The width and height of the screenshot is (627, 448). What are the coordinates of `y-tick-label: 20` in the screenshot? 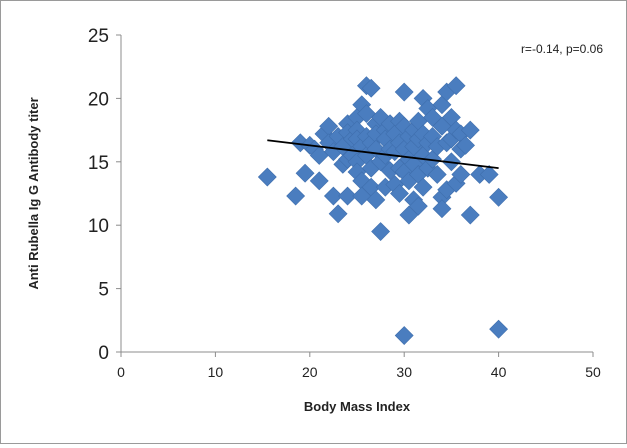 It's located at (98, 99).